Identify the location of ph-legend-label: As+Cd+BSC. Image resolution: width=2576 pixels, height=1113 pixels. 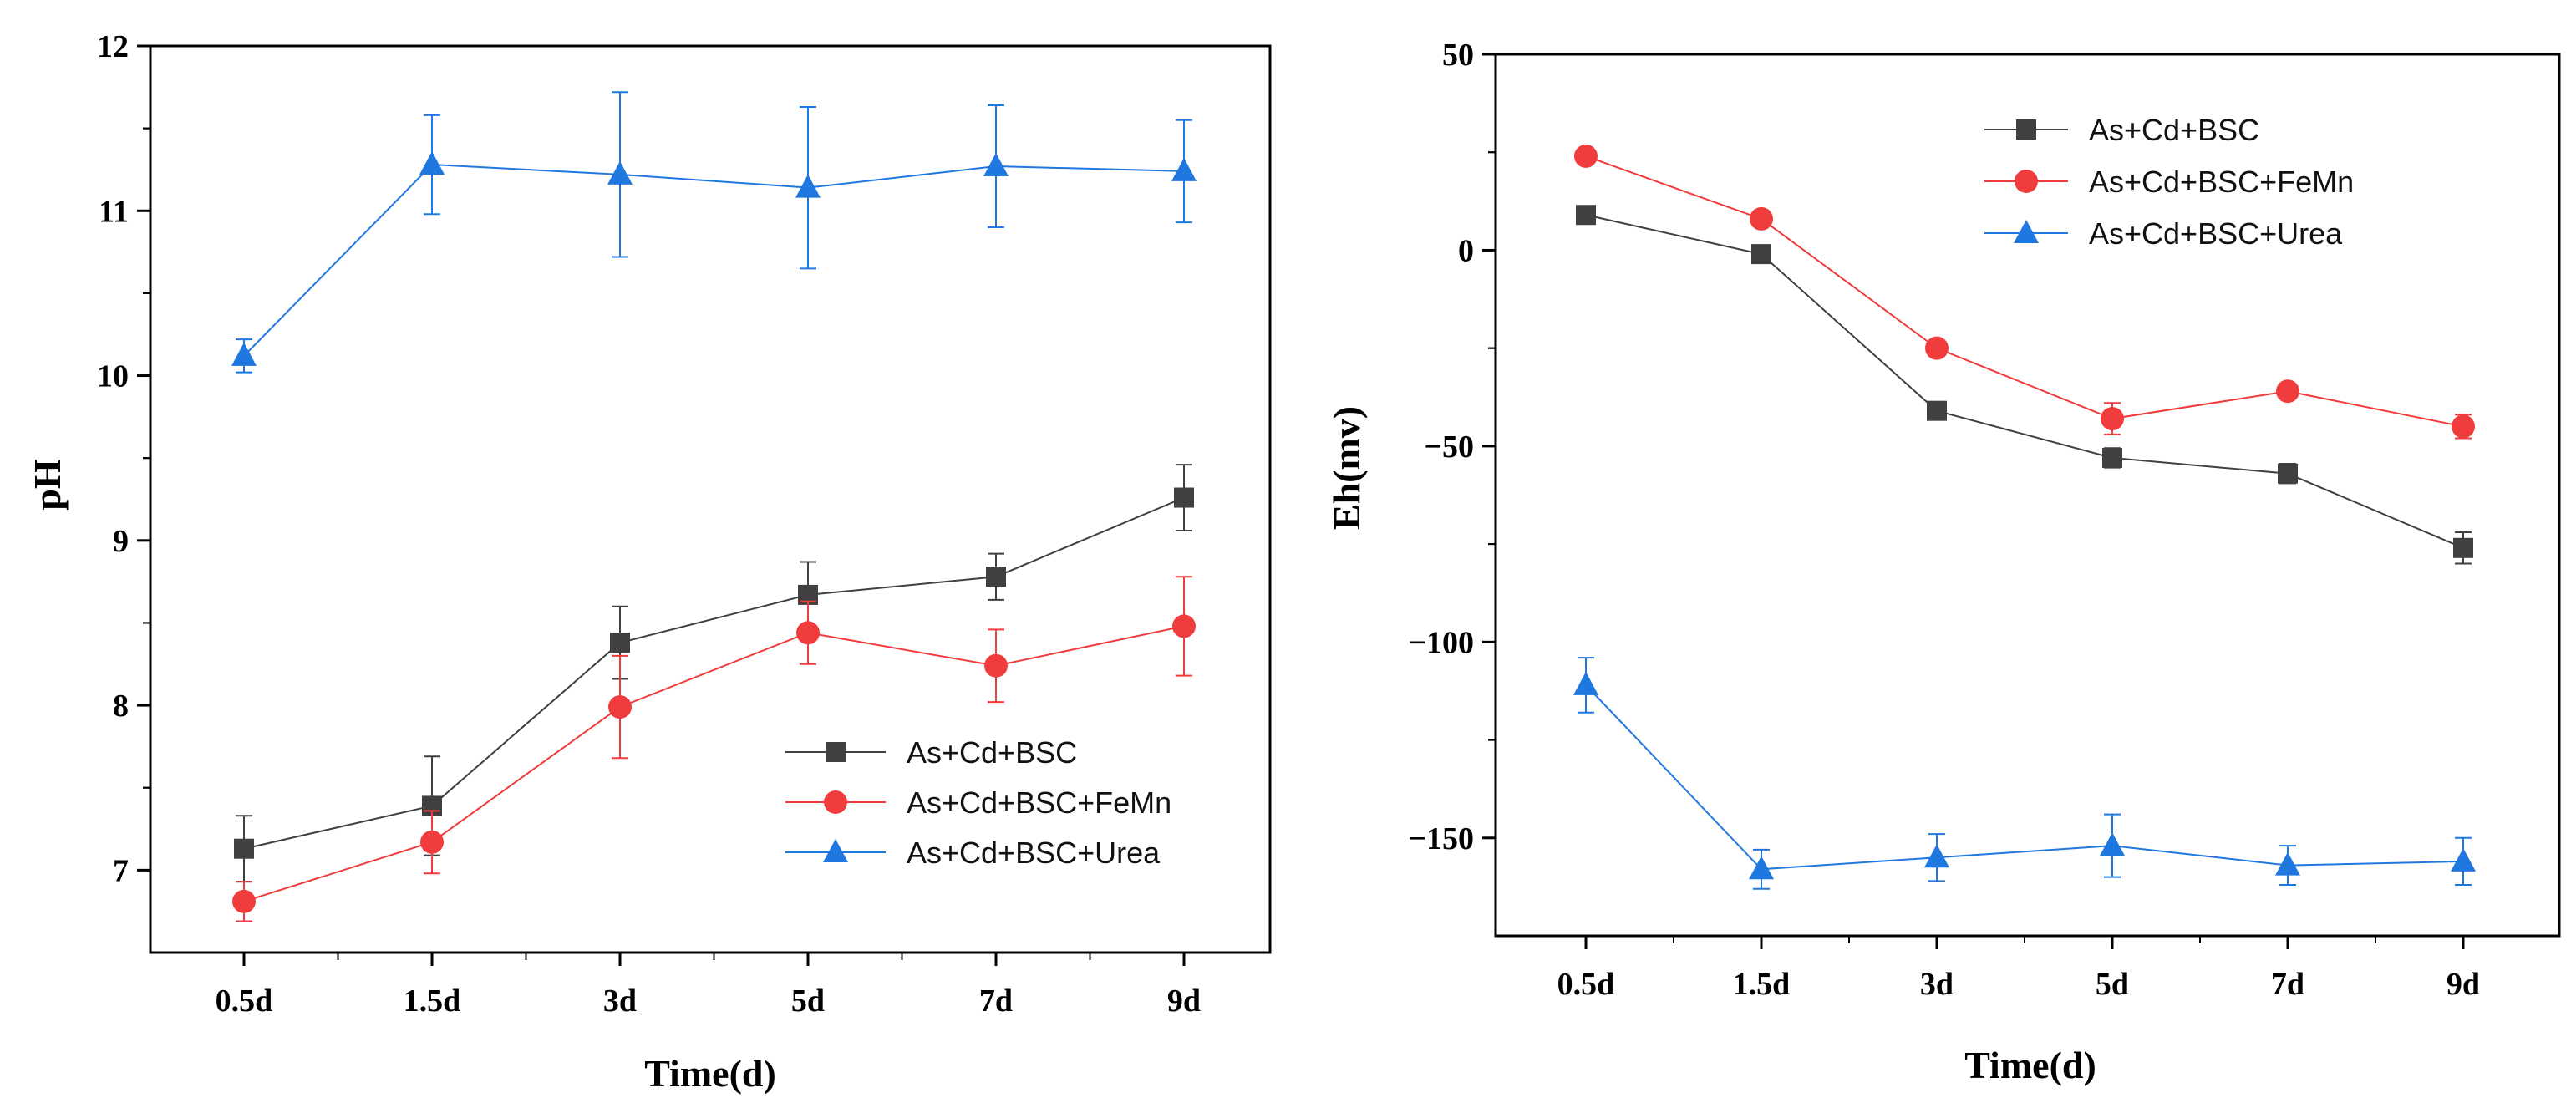
(992, 752).